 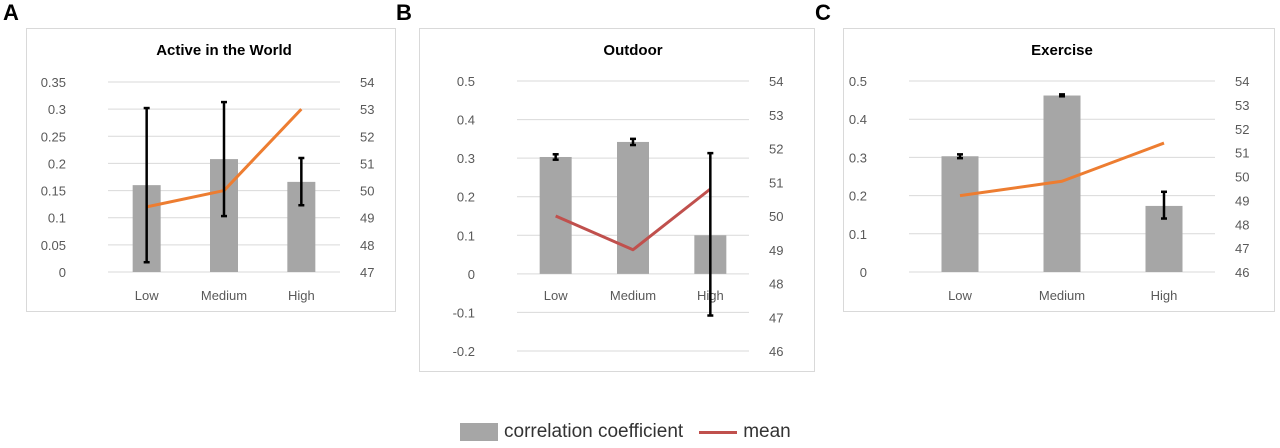 I want to click on y-left-tick-label: 0.35, so click(x=53, y=82).